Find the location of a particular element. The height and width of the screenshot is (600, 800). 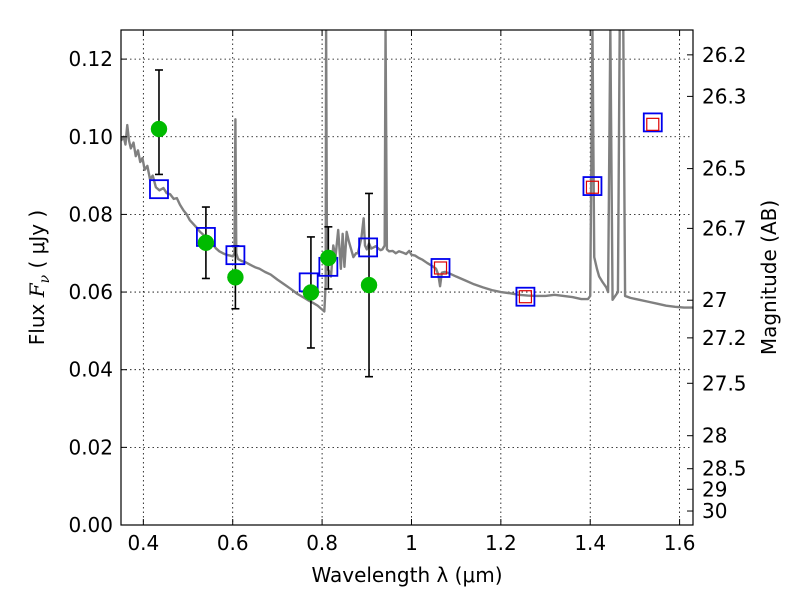

y2-tick-label: 27.5 is located at coordinates (724, 383).